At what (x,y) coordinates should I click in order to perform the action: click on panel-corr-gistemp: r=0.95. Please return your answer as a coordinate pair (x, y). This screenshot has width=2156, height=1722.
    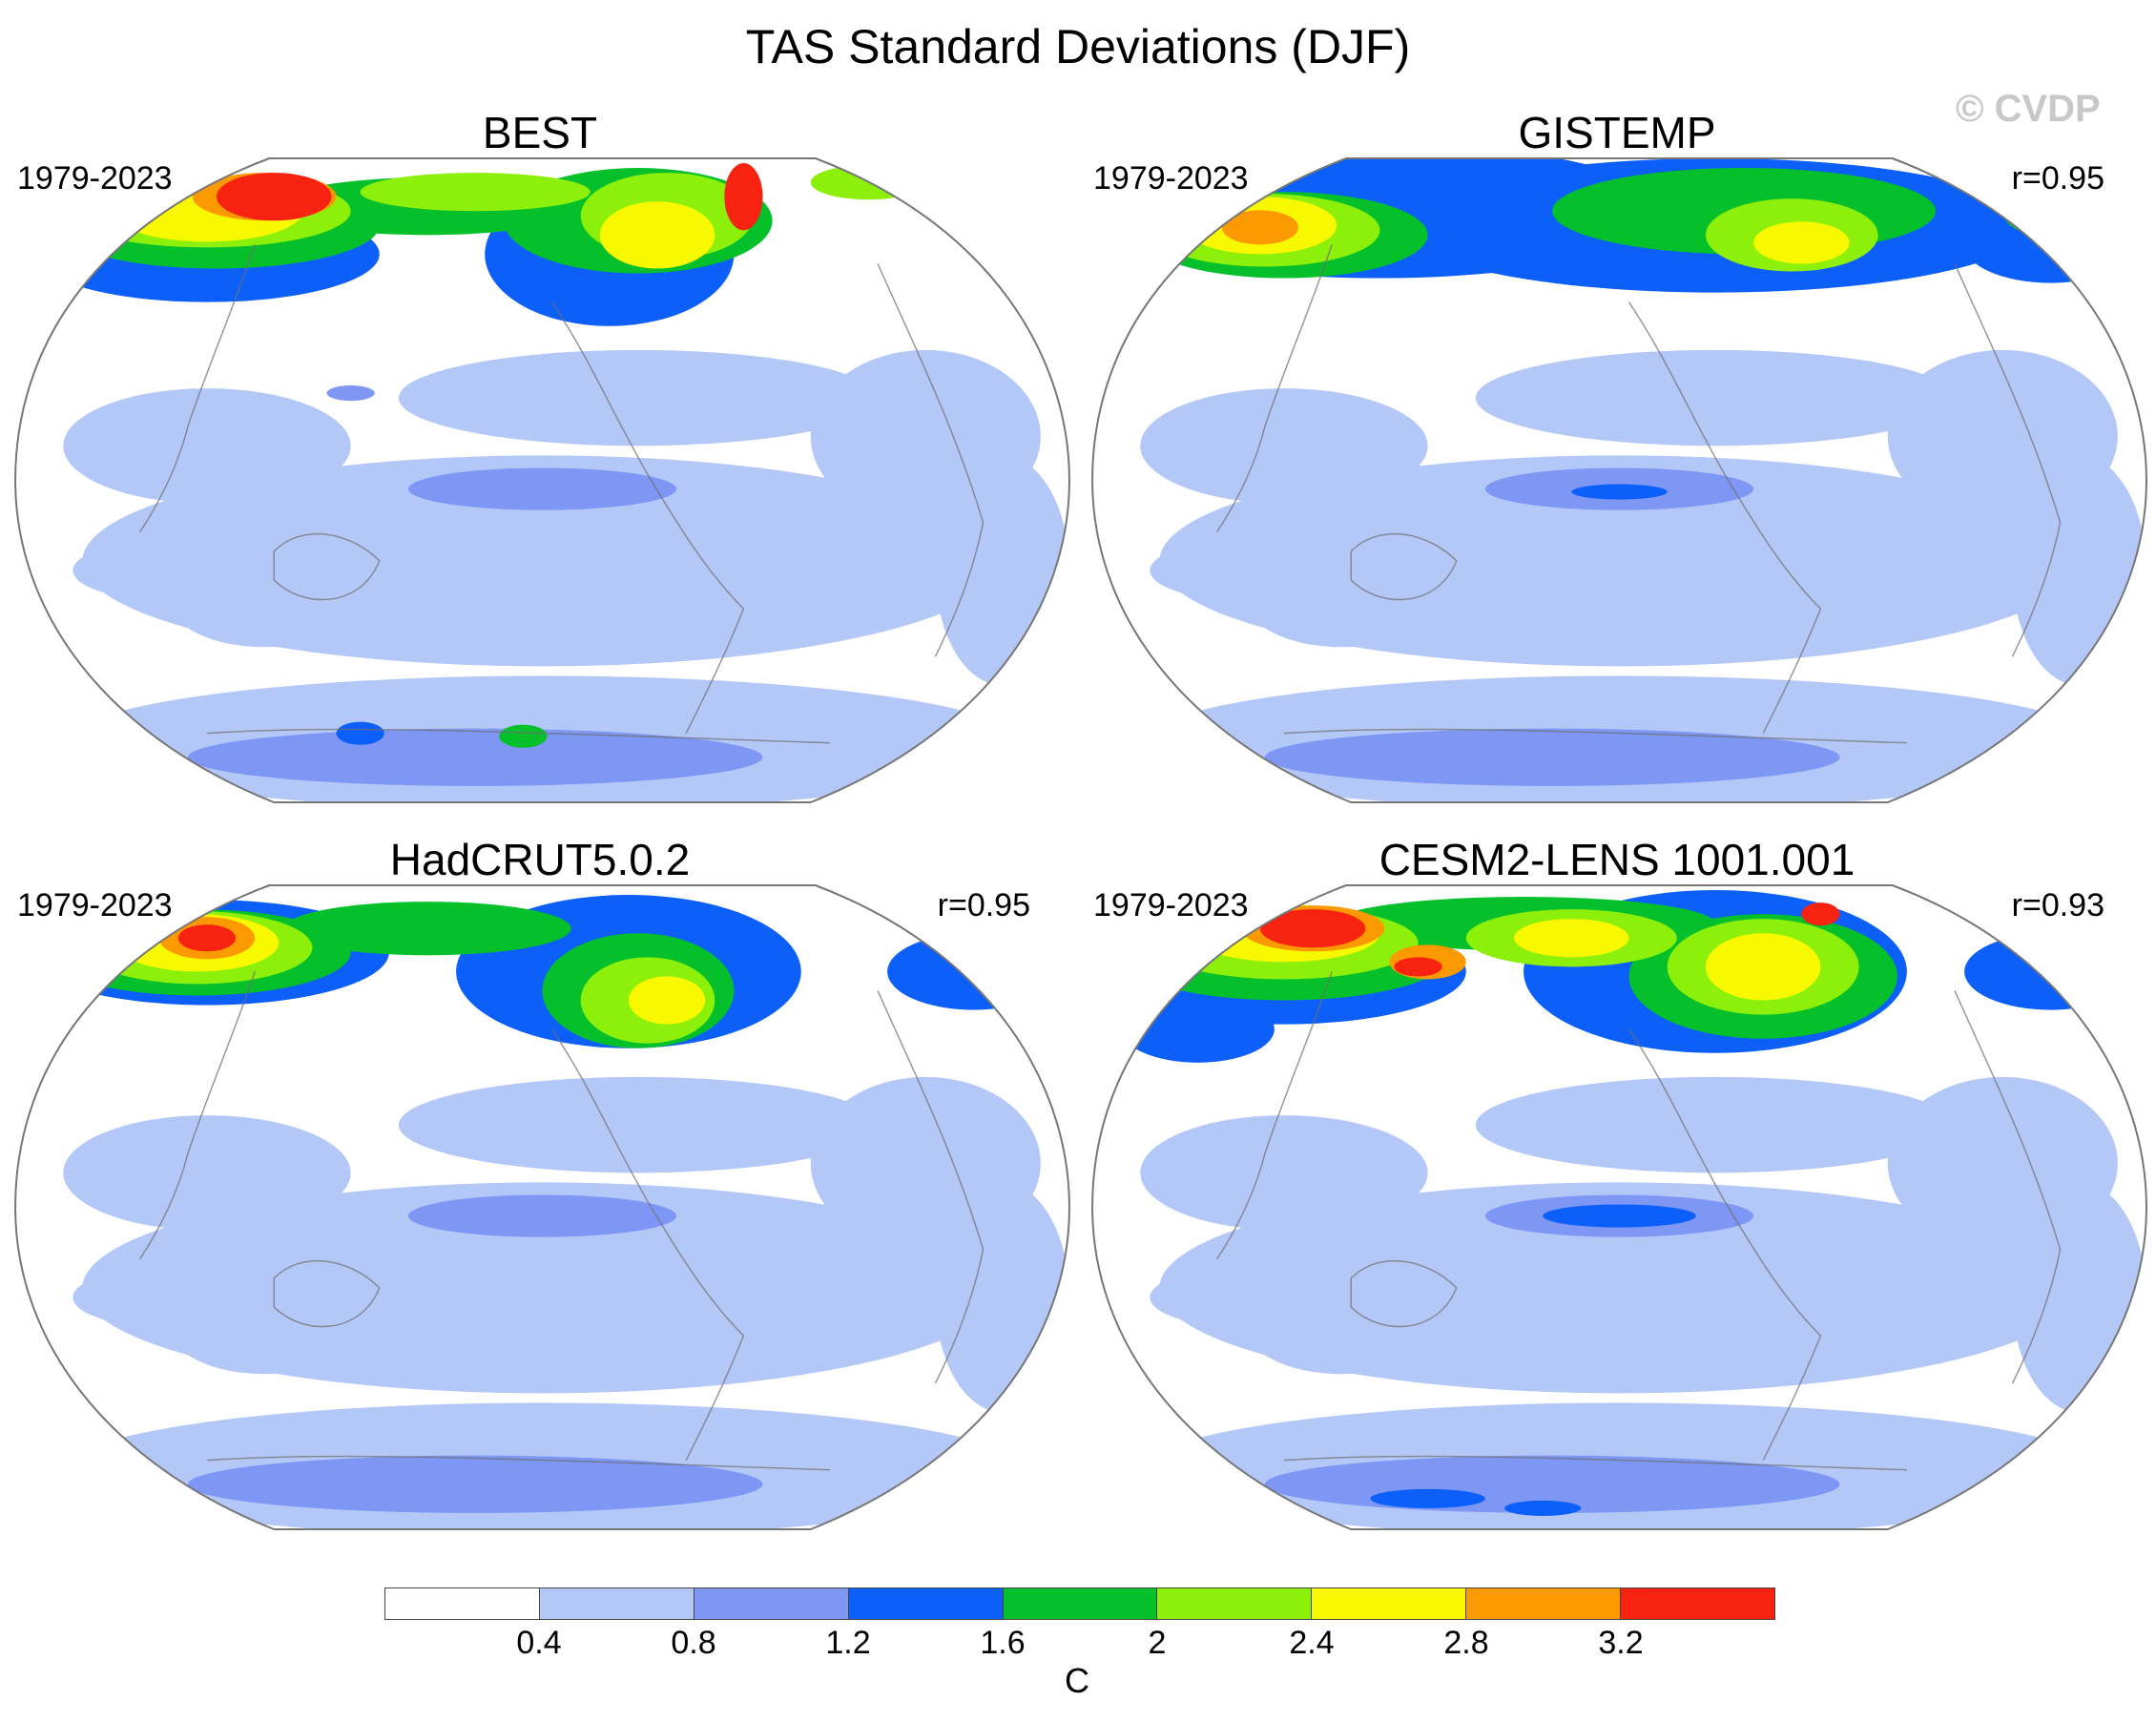
    Looking at the image, I should click on (2057, 178).